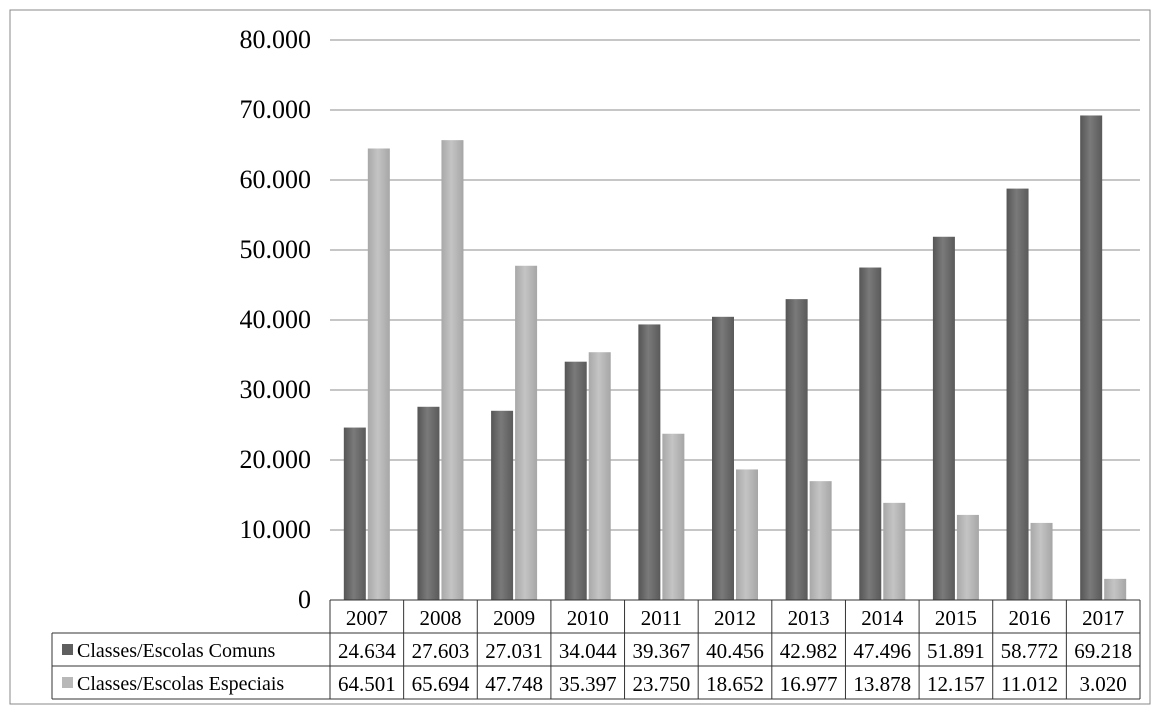 The height and width of the screenshot is (714, 1155). What do you see at coordinates (735, 684) in the screenshot?
I see `data-label: 18.652` at bounding box center [735, 684].